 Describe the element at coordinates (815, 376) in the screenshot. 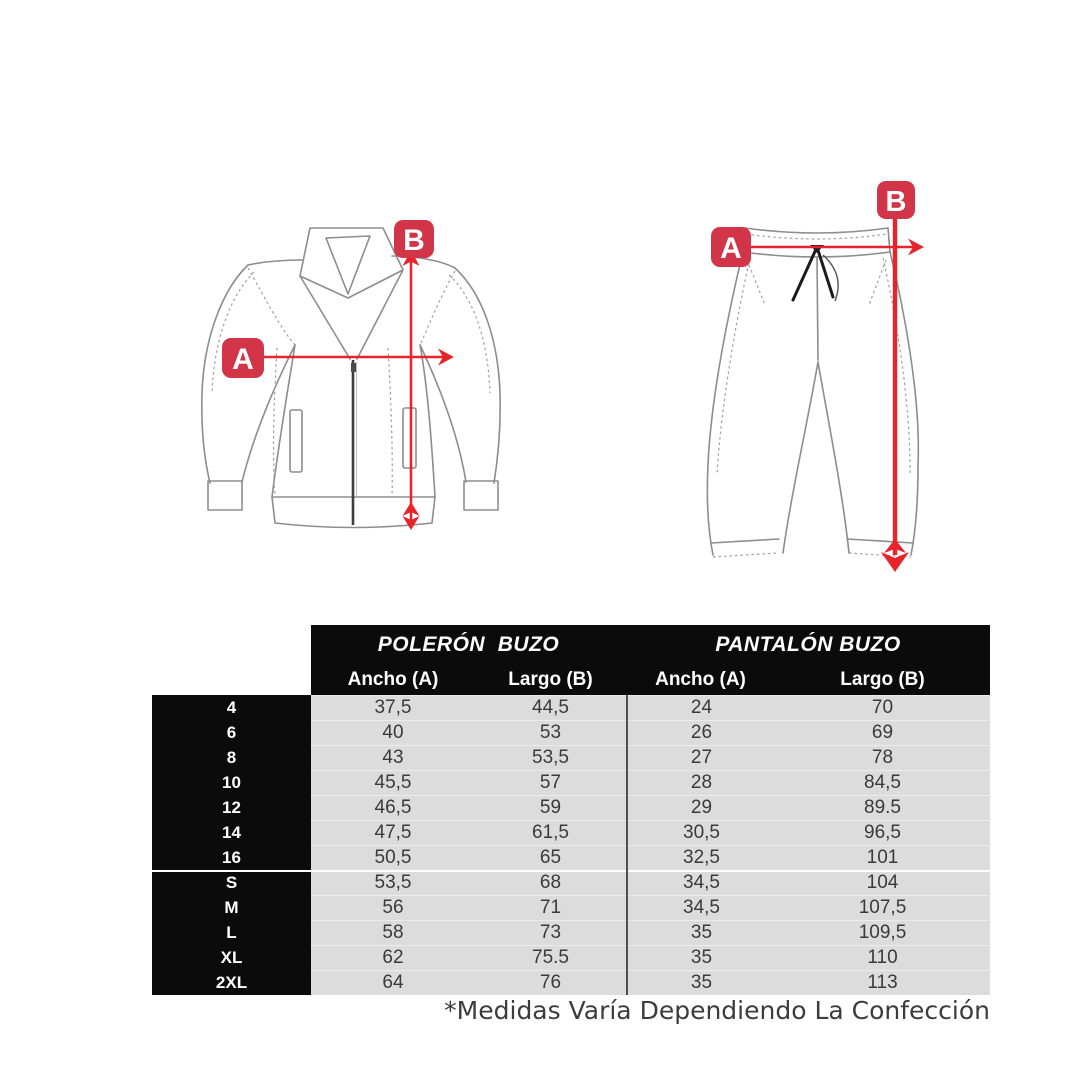

I see `pants-illustration: A B` at that location.